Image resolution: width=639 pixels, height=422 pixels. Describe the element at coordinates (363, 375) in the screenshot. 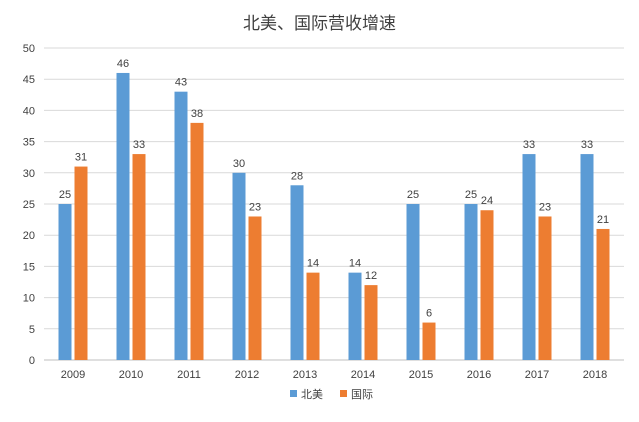

I see `x-tick-label: 2014` at that location.